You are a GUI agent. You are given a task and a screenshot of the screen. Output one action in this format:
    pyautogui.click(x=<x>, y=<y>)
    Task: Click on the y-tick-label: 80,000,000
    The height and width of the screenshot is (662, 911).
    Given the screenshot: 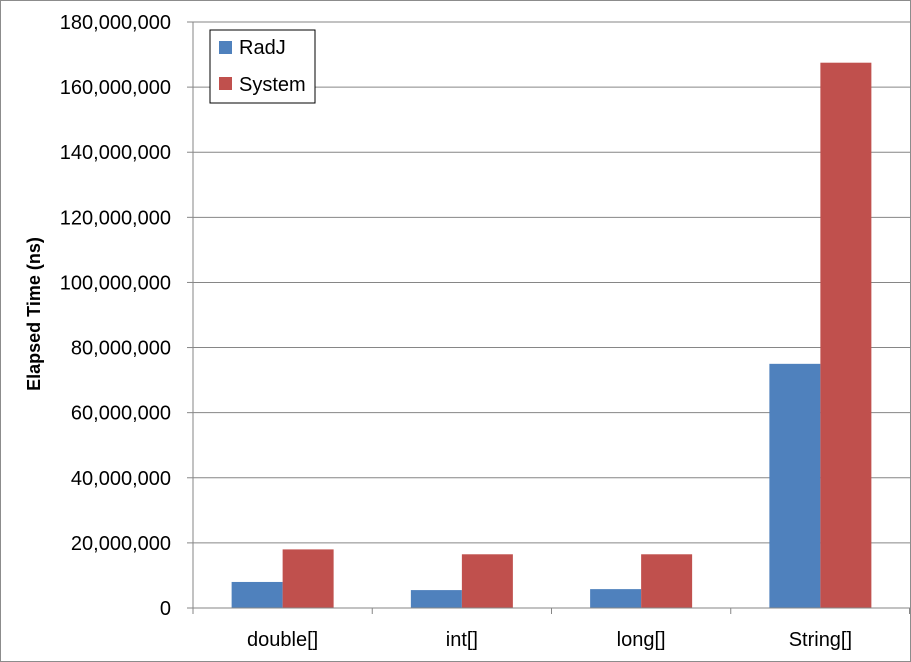 What is the action you would take?
    pyautogui.click(x=121, y=349)
    